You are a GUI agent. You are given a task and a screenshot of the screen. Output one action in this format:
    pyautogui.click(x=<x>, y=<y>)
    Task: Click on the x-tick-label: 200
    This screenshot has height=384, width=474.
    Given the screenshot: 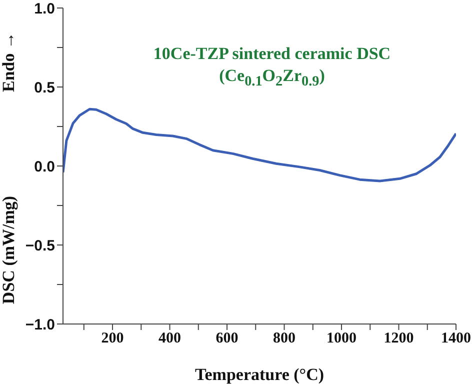 What is the action you would take?
    pyautogui.click(x=112, y=338)
    